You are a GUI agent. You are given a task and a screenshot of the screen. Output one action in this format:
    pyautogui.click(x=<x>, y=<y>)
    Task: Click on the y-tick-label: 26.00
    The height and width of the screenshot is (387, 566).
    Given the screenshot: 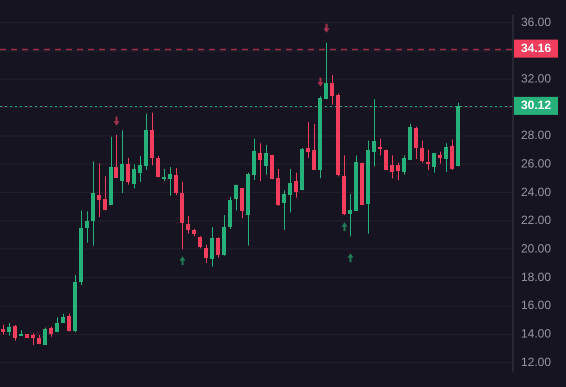 What is the action you would take?
    pyautogui.click(x=536, y=163)
    